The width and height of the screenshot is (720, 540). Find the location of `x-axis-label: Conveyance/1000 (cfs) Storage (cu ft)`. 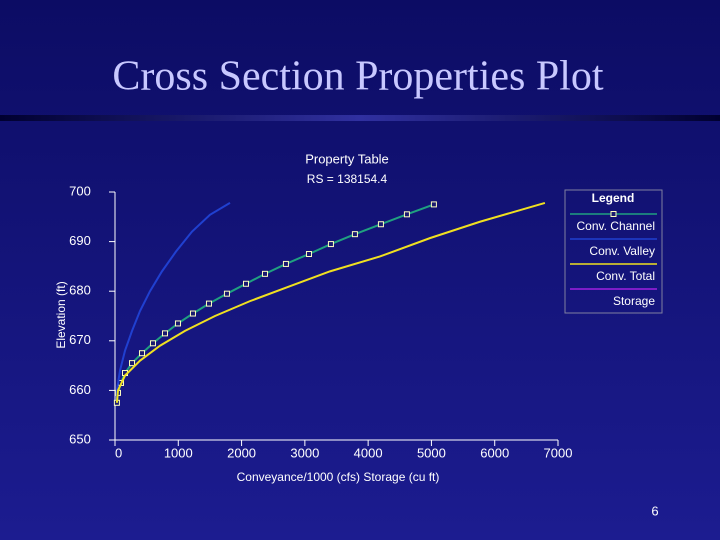

x-axis-label: Conveyance/1000 (cfs) Storage (cu ft) is located at coordinates (338, 477).